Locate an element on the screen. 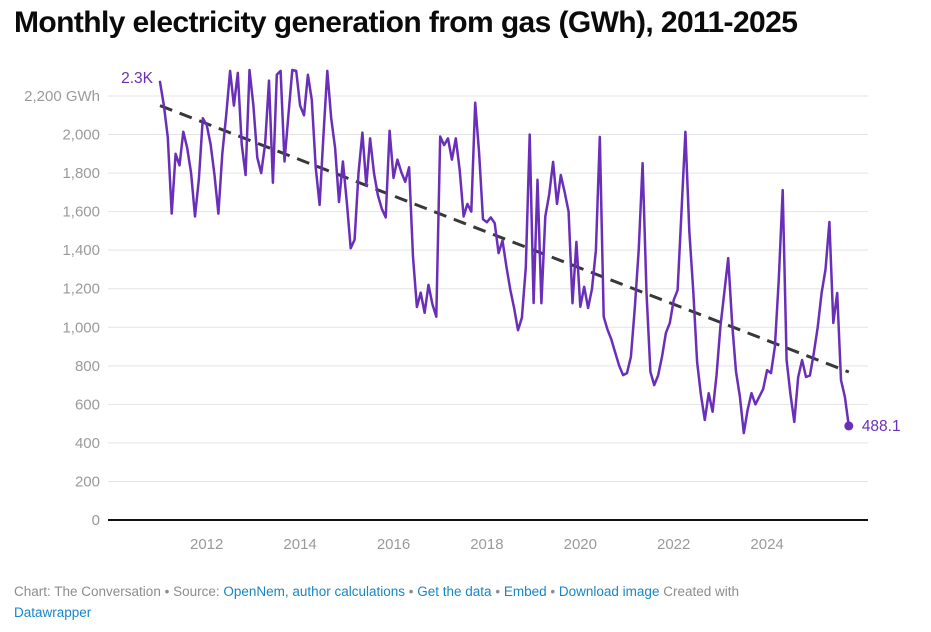 Image resolution: width=931 pixels, height=632 pixels. embed-link: Embed is located at coordinates (525, 591).